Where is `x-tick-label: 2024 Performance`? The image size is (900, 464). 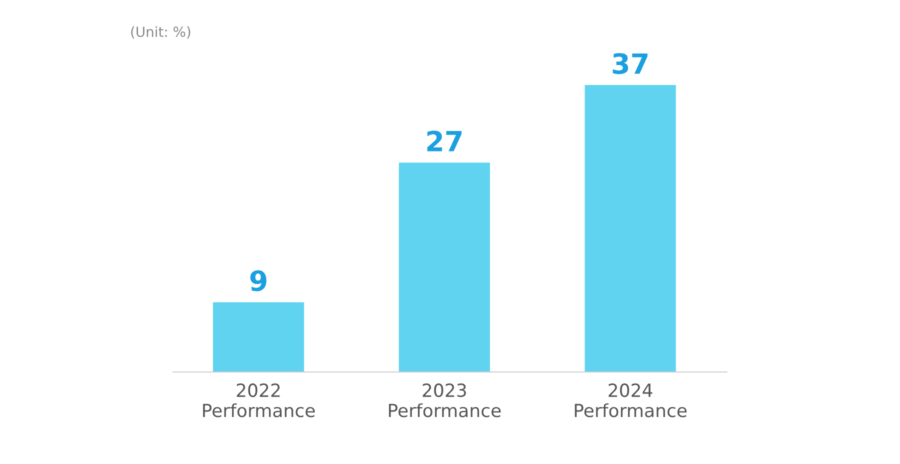 x-tick-label: 2024 Performance is located at coordinates (630, 400).